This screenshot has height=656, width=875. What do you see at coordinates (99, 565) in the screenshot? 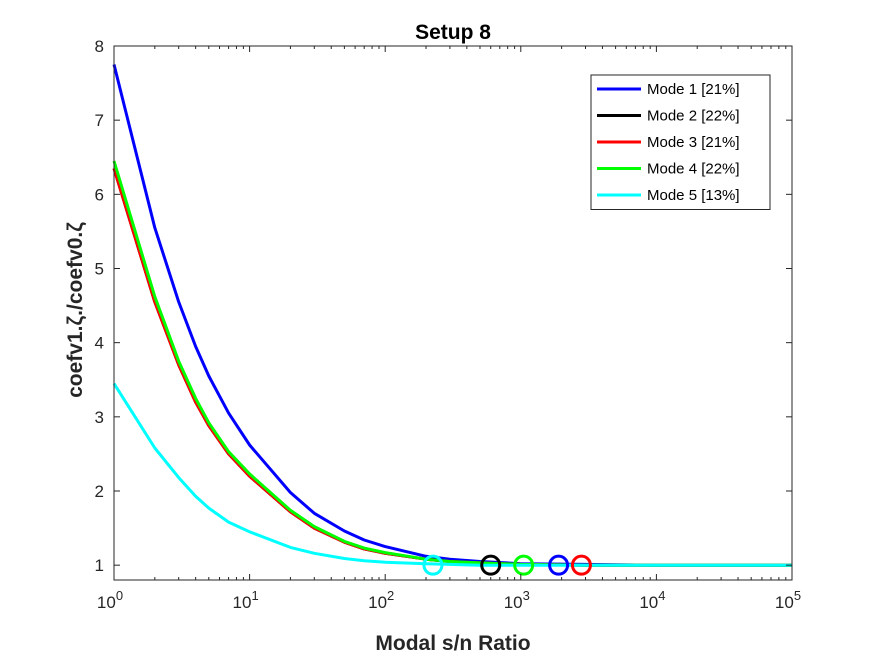
I see `y-tick-label: 1` at bounding box center [99, 565].